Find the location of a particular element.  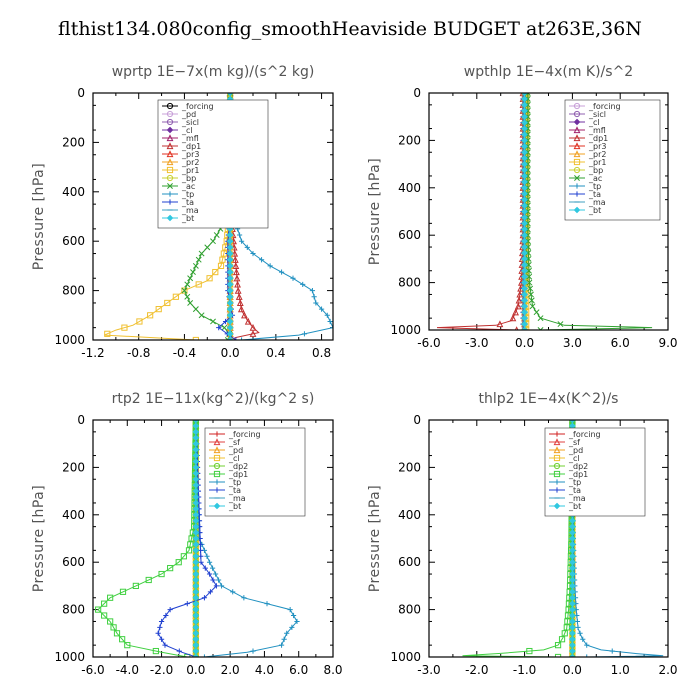

series-line-pr1 is located at coordinates (167, 216).